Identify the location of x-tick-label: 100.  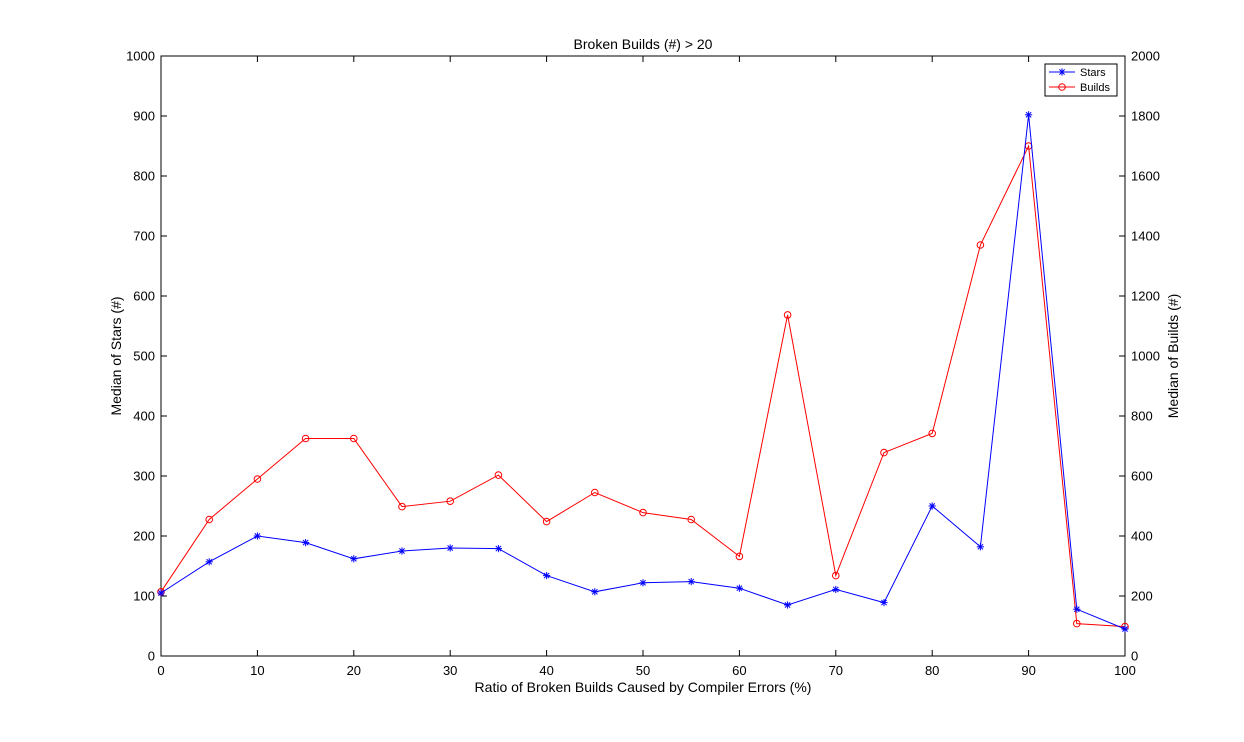
(1125, 670).